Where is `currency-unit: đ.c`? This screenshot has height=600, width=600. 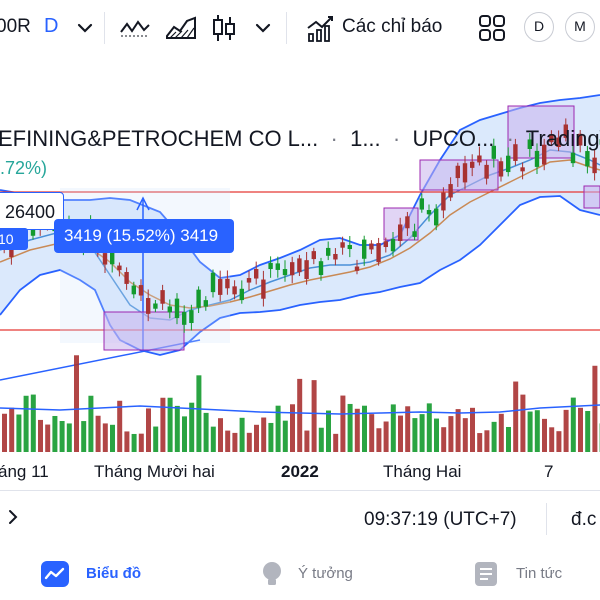 currency-unit: đ.c is located at coordinates (584, 519).